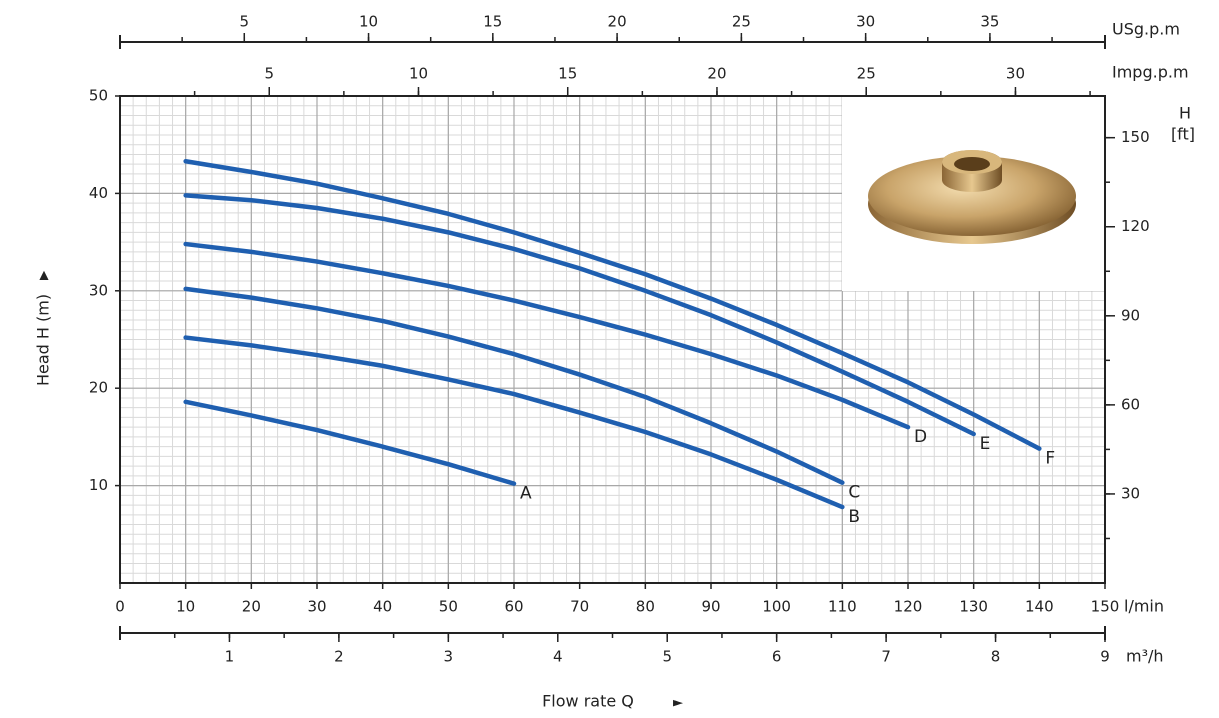 Image resolution: width=1219 pixels, height=718 pixels. I want to click on x-tick-label: 60, so click(513, 607).